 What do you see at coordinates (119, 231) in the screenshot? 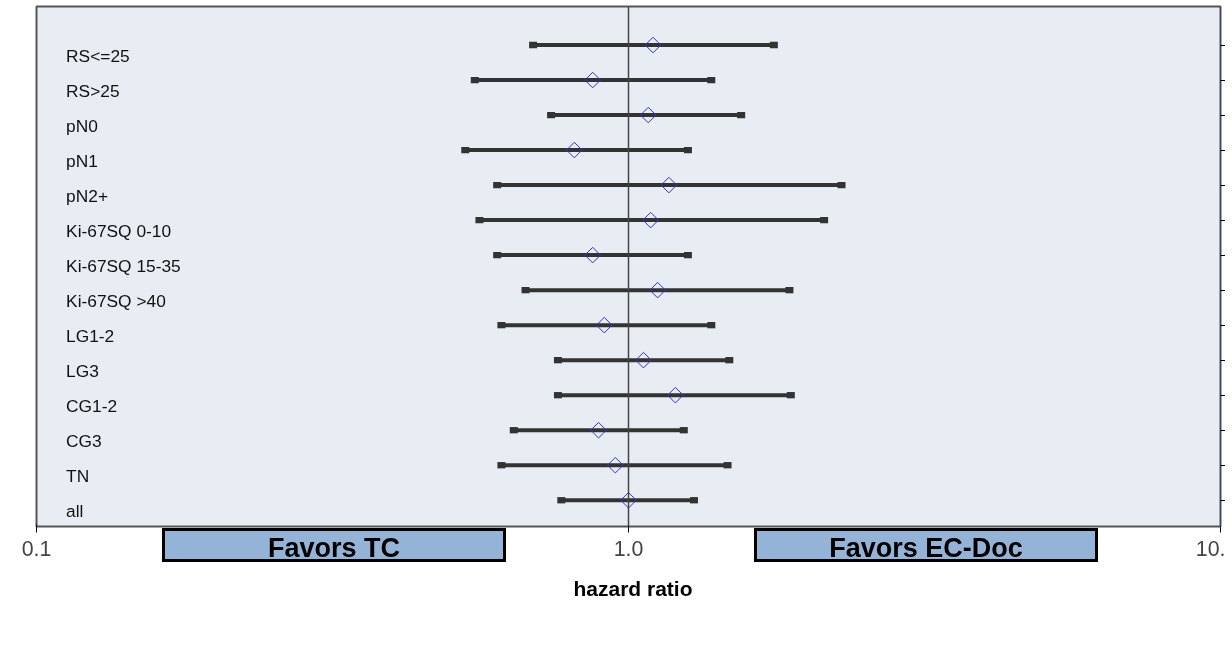
I see `y-tick-label: Ki-67SQ 0-10` at bounding box center [119, 231].